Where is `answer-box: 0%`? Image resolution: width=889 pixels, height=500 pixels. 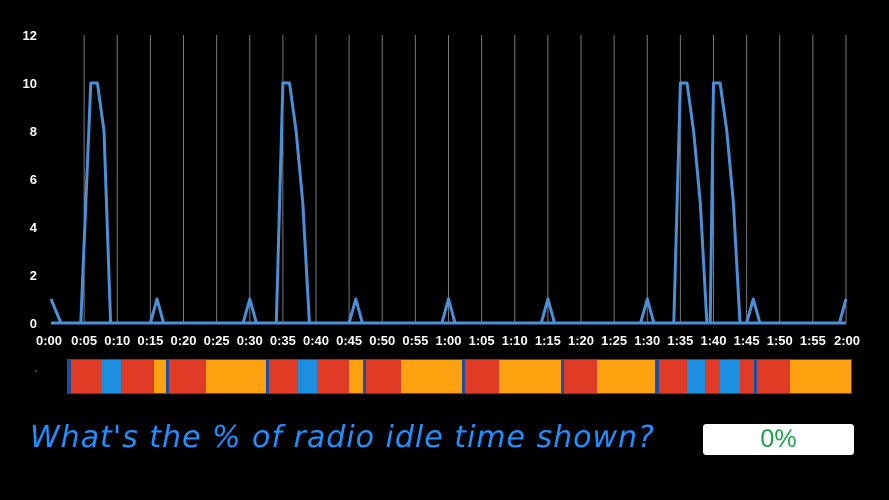
answer-box: 0% is located at coordinates (778, 439).